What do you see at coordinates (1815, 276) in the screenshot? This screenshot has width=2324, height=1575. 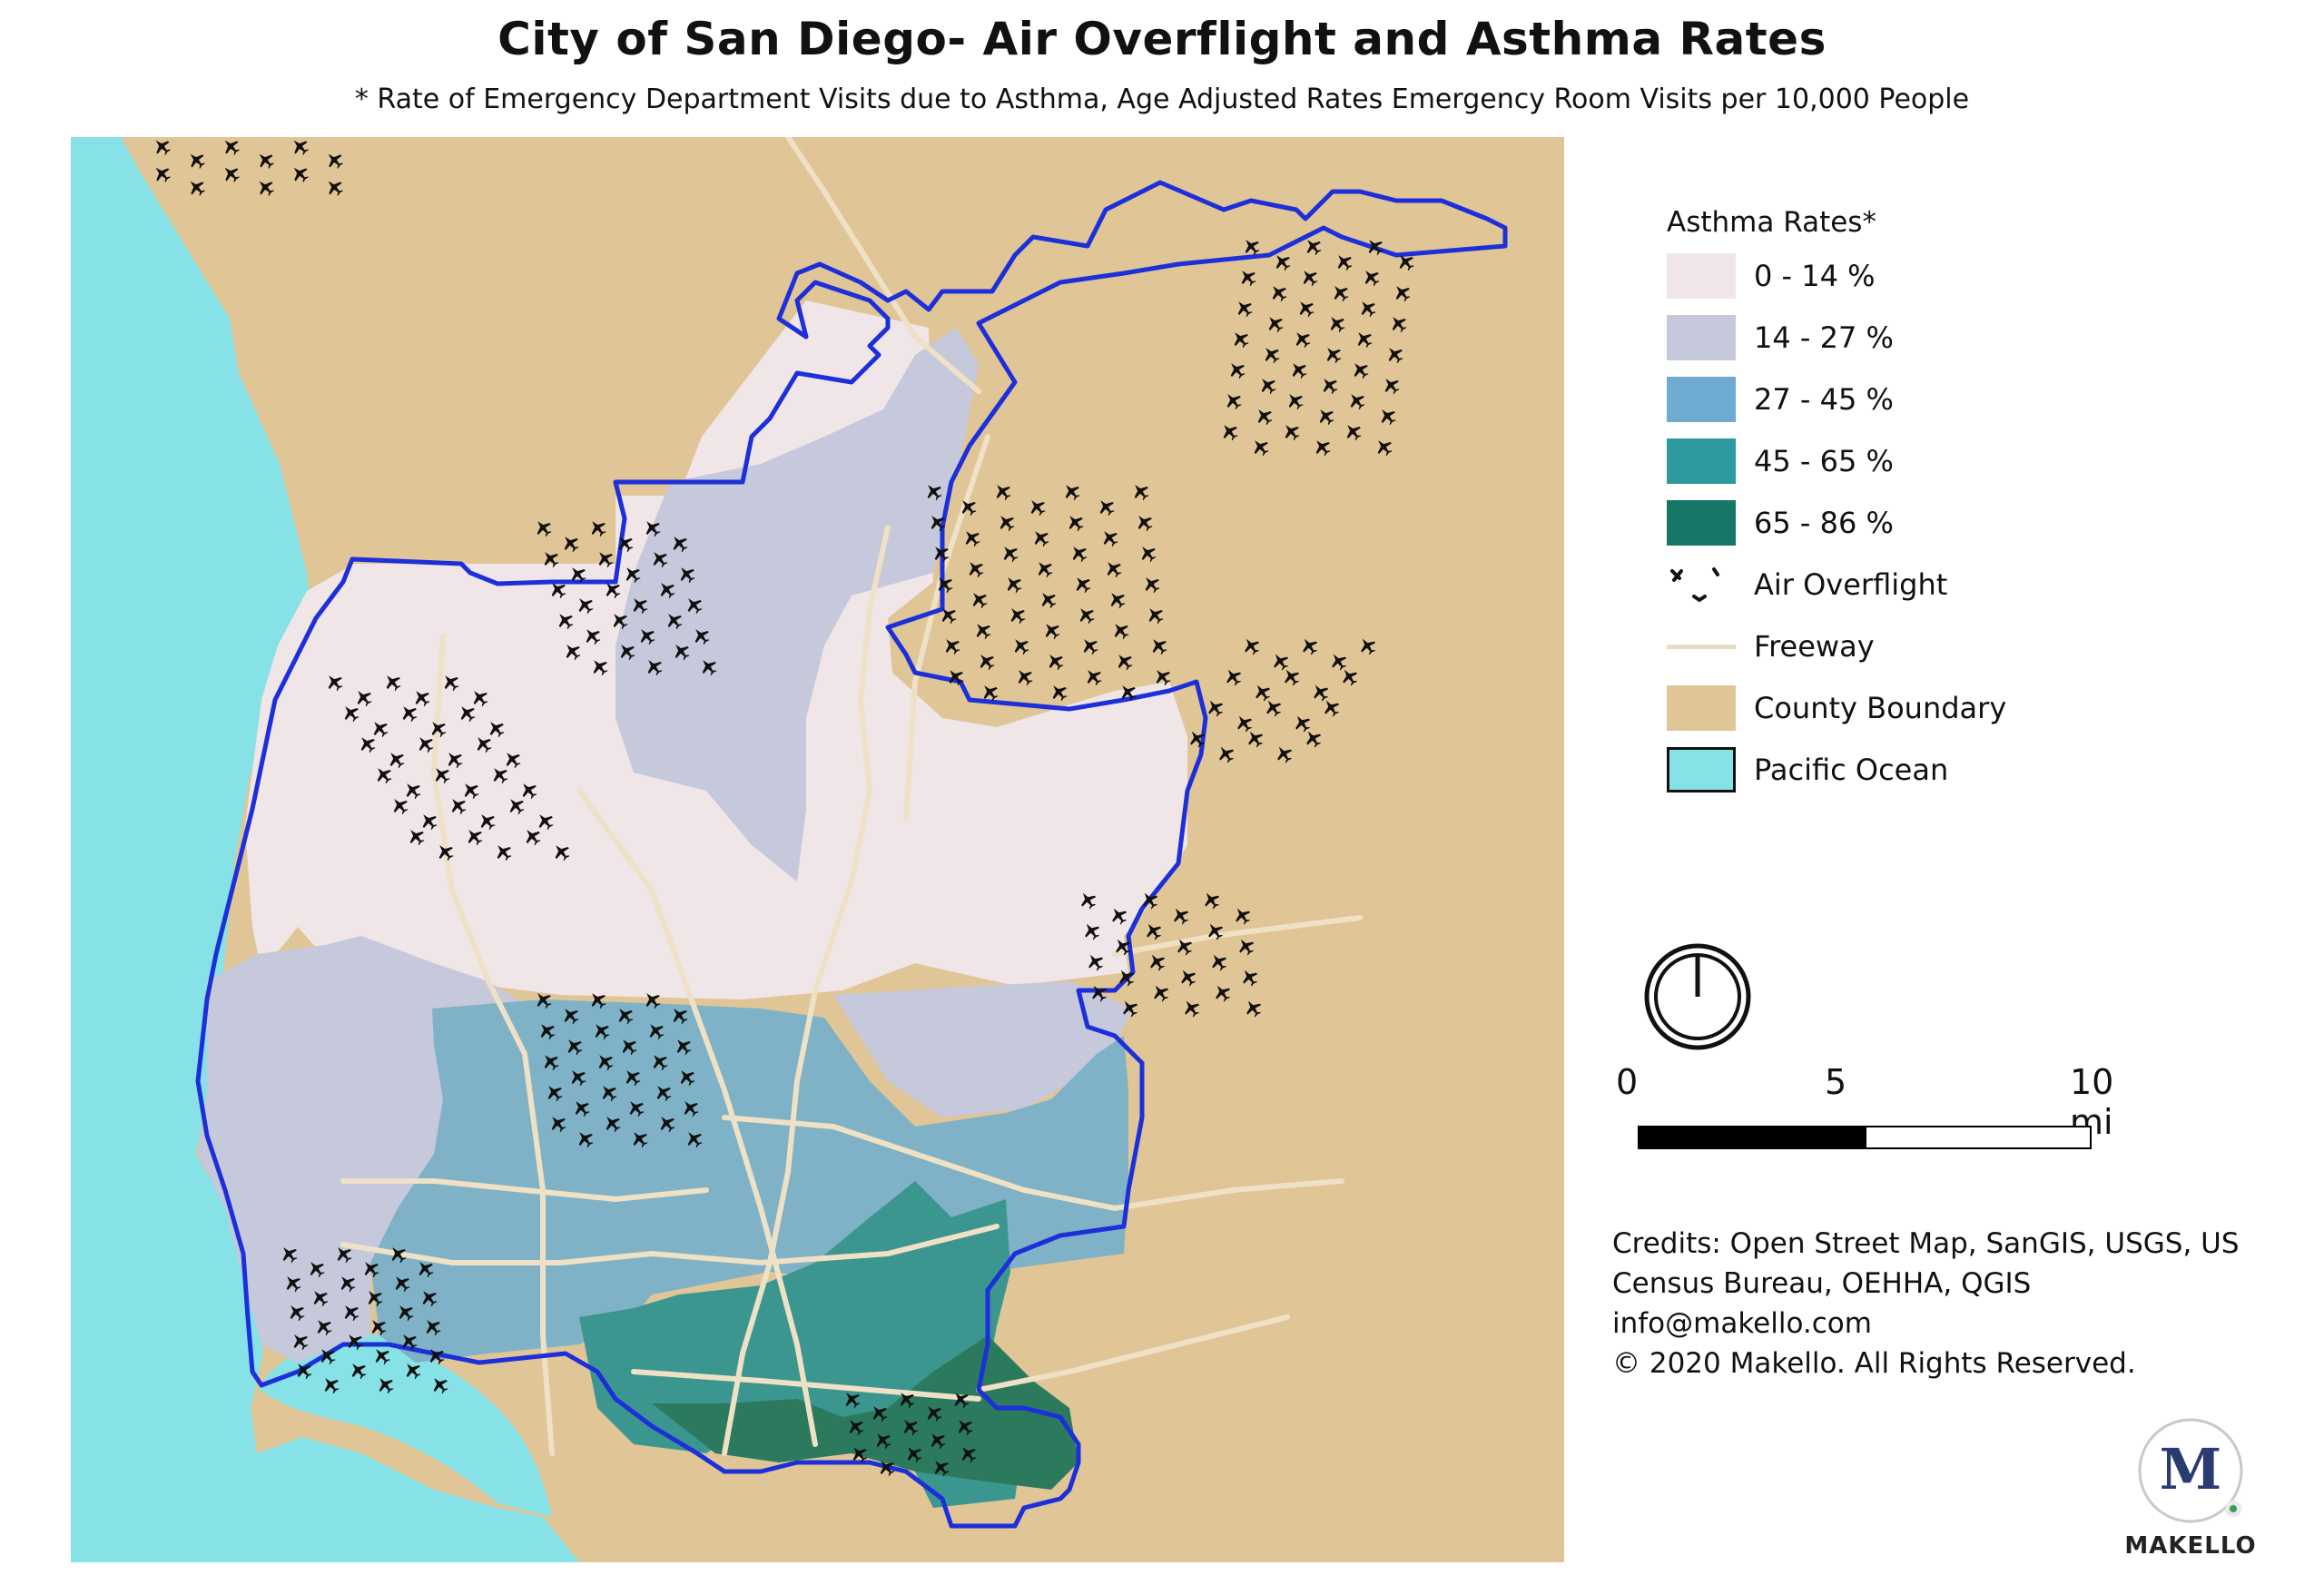 I see `legend-item-0-14-label: 0 - 14 %` at bounding box center [1815, 276].